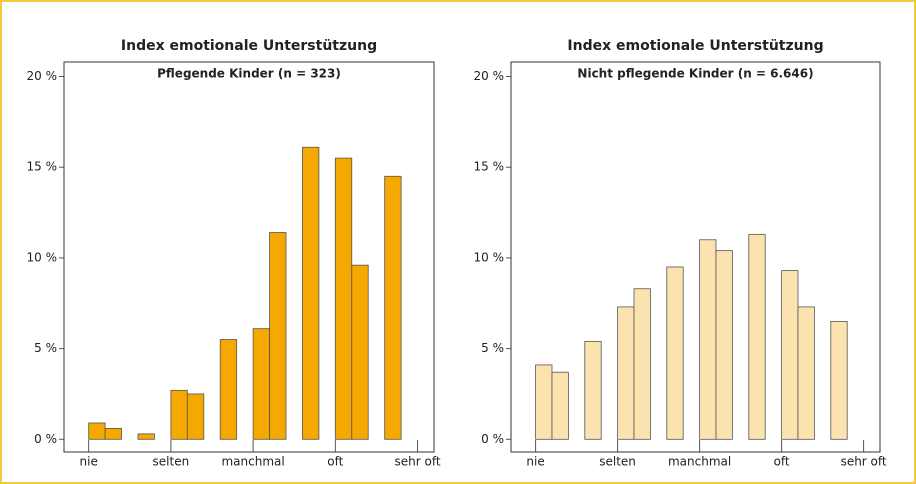 This screenshot has height=484, width=916. Describe the element at coordinates (695, 74) in the screenshot. I see `chart-subtitle: Nicht pflegende Kinder (n = 6.646)` at that location.